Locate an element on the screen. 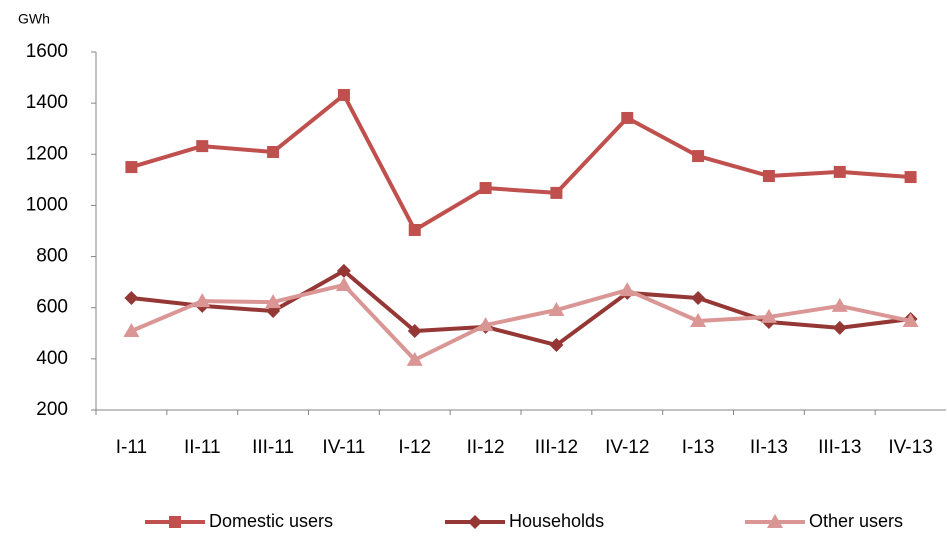 The image size is (947, 536). y-tick-label: 1200 is located at coordinates (47, 153).